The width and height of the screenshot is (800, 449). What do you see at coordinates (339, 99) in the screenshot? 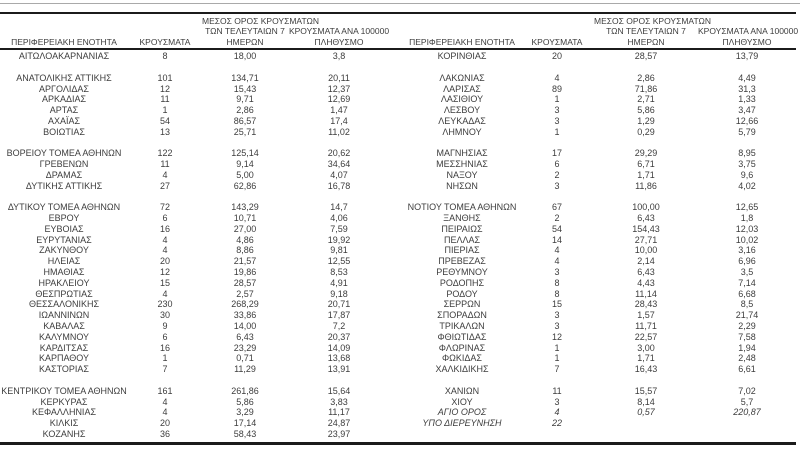
I see `per100k-cell: 12,69` at bounding box center [339, 99].